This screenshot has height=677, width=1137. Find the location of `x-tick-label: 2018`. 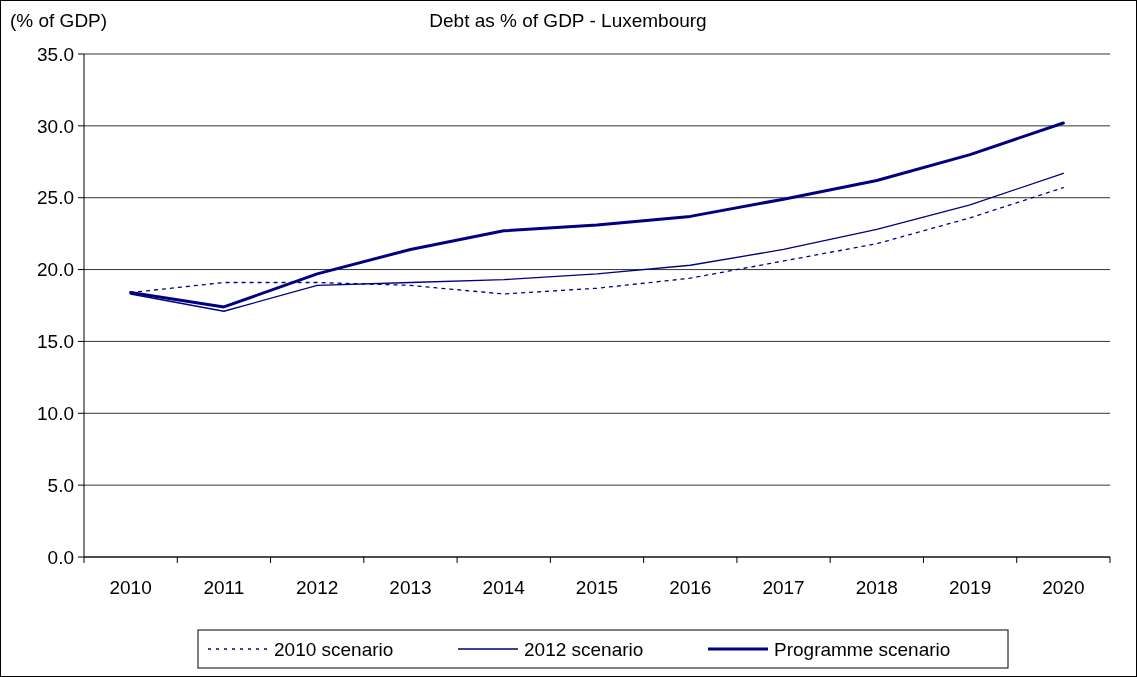

x-tick-label: 2018 is located at coordinates (876, 587).